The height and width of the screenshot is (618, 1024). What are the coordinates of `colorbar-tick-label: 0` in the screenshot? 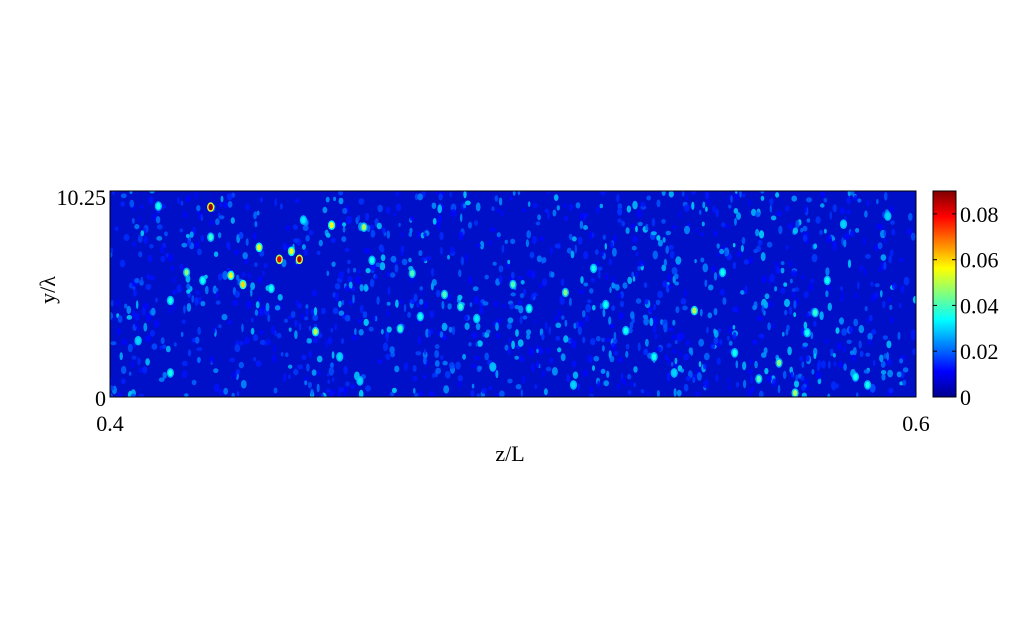 It's located at (965, 397).